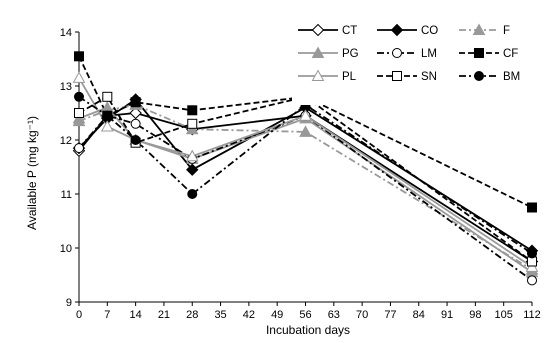  I want to click on x-axis-title: Incubation days, so click(308, 330).